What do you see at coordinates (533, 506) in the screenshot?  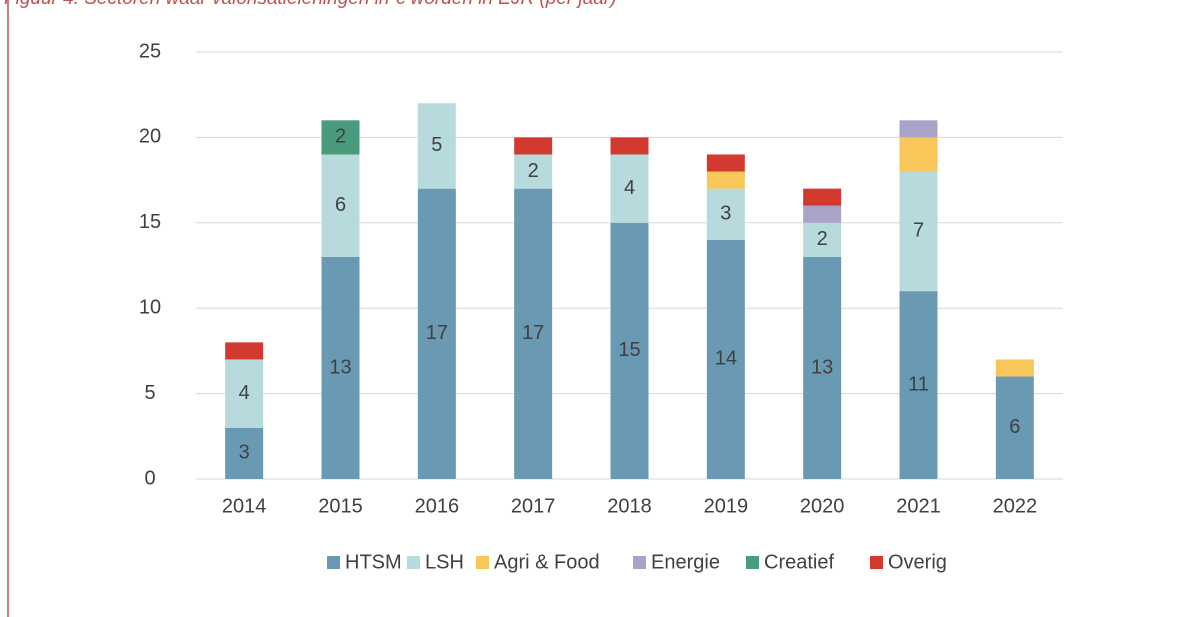 I see `x-tick-label: 2017` at bounding box center [533, 506].